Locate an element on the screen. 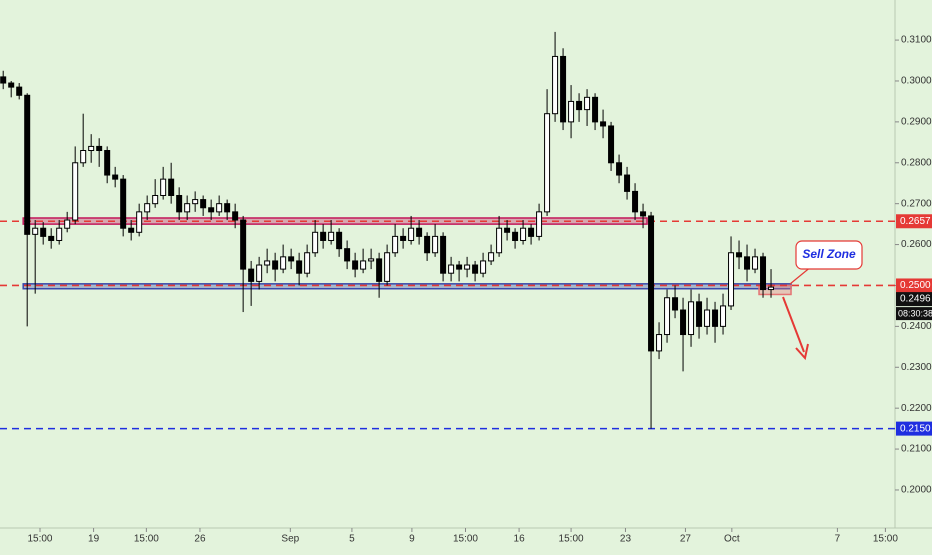  y-tick-label: 0.2600 is located at coordinates (916, 244).